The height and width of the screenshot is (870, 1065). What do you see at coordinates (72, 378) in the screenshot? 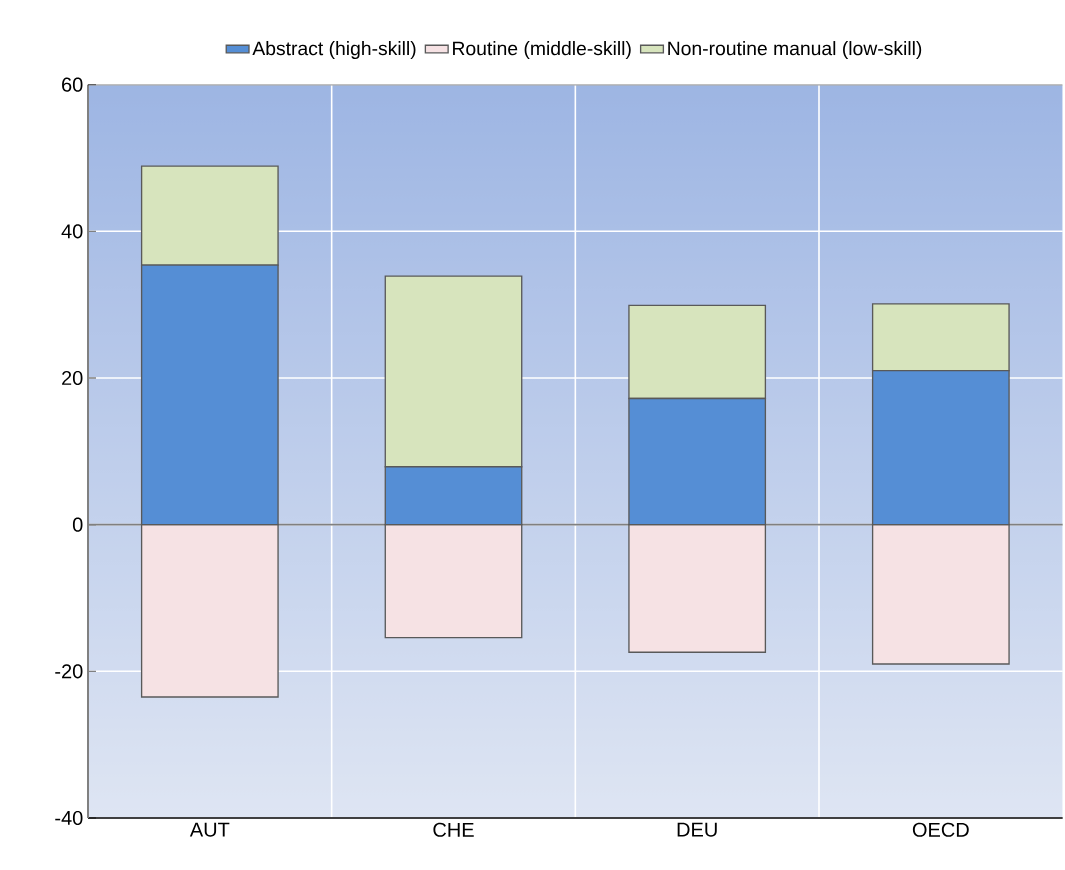
I see `y-tick-label: 20` at bounding box center [72, 378].